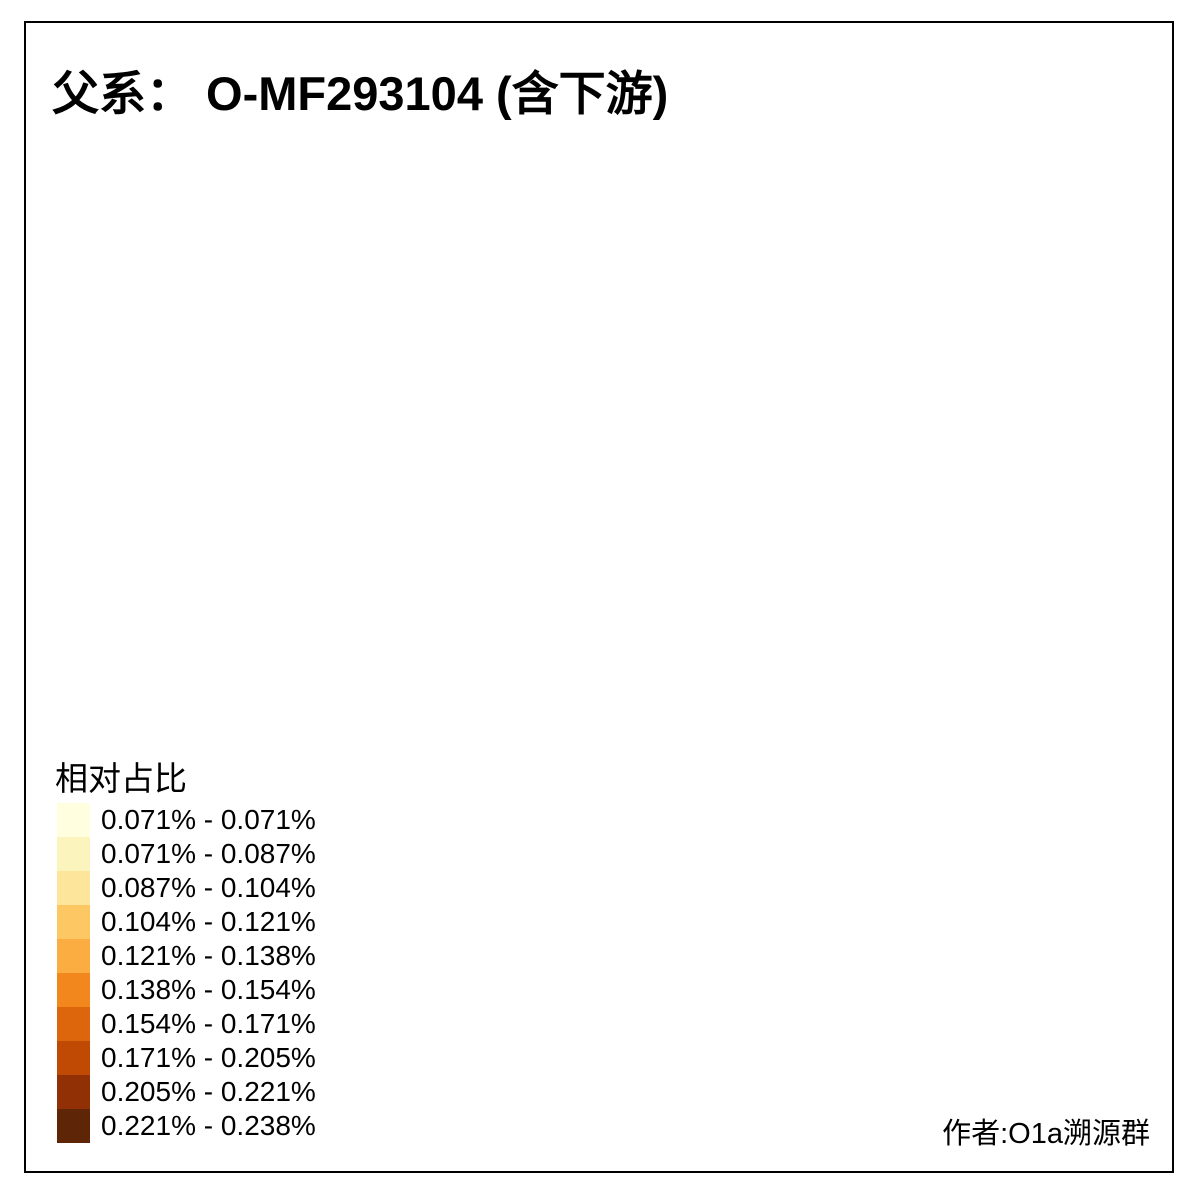 This screenshot has width=1200, height=1200. What do you see at coordinates (121, 778) in the screenshot?
I see `legend-title: 相对占比` at bounding box center [121, 778].